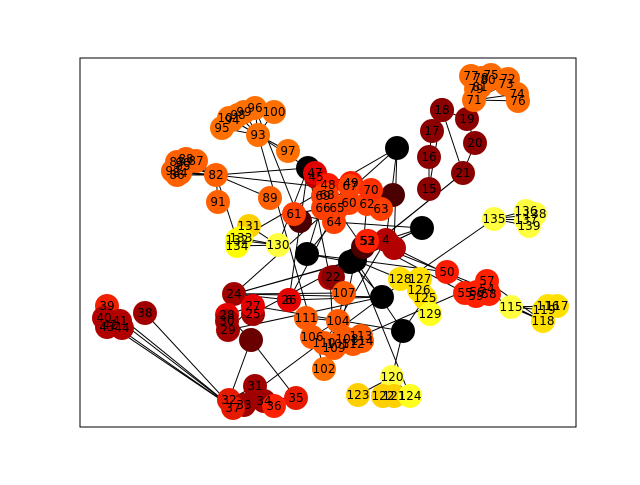  What do you see at coordinates (488, 294) in the screenshot?
I see `node-label: 58` at bounding box center [488, 294].